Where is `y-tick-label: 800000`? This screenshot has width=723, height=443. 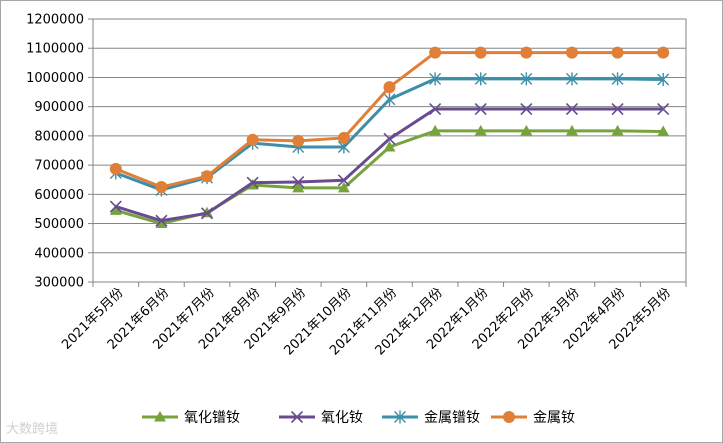 y-tick-label: 800000 is located at coordinates (59, 136).